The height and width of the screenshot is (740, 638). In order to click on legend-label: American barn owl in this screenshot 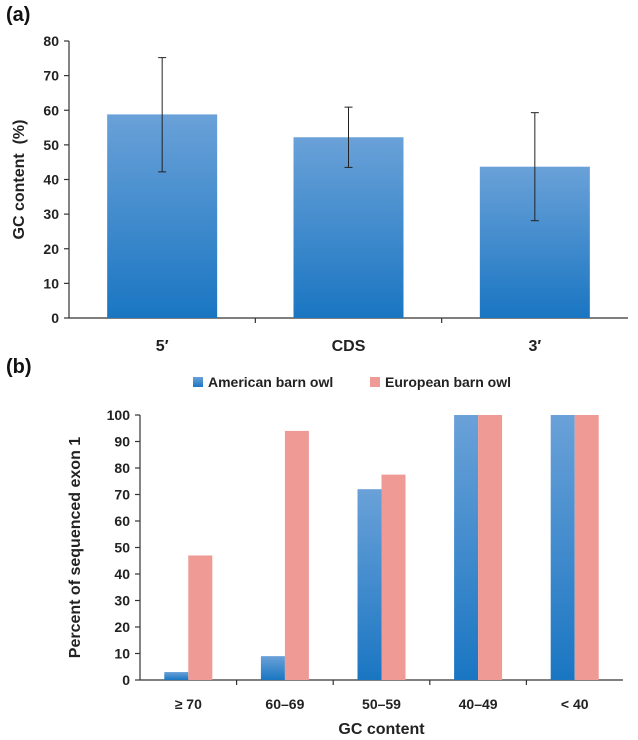, I will do `click(270, 382)`.